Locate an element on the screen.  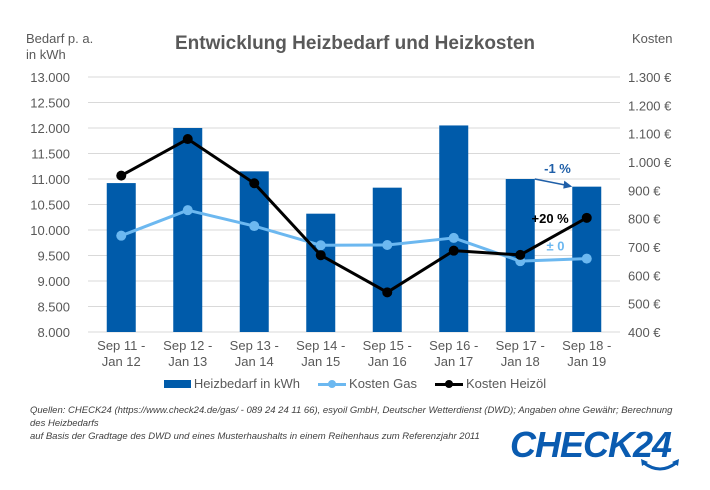
y-tick-label: 8.000 is located at coordinates (53, 332).